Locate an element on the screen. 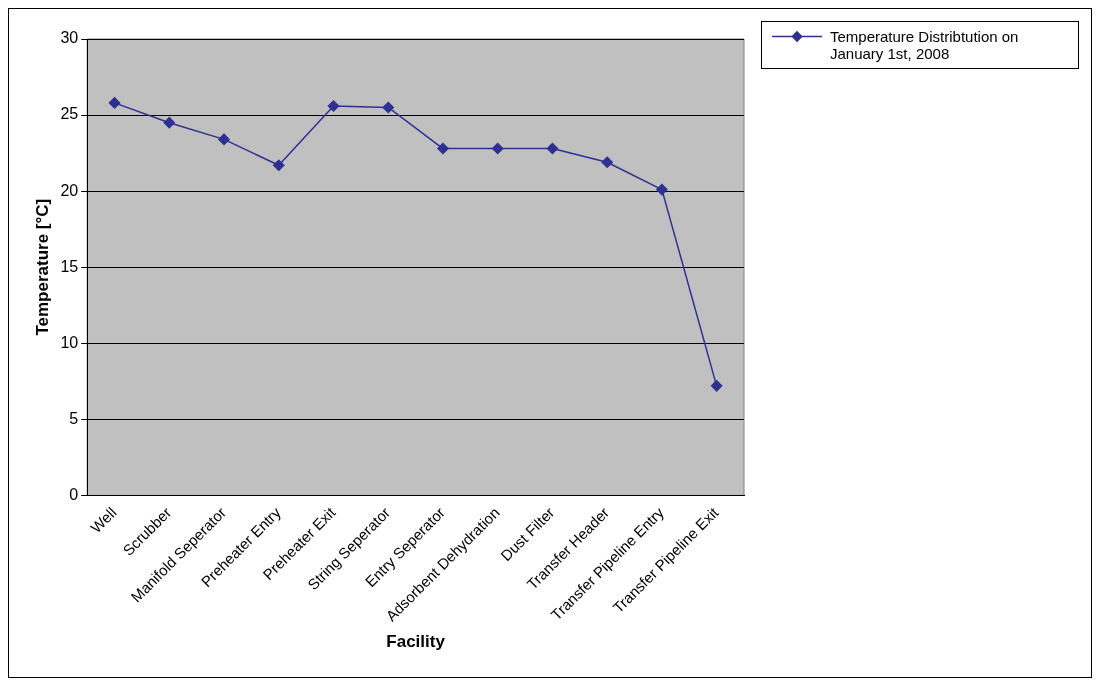 The height and width of the screenshot is (686, 1100). y-axis-title: Temperature [°C] is located at coordinates (42, 267).